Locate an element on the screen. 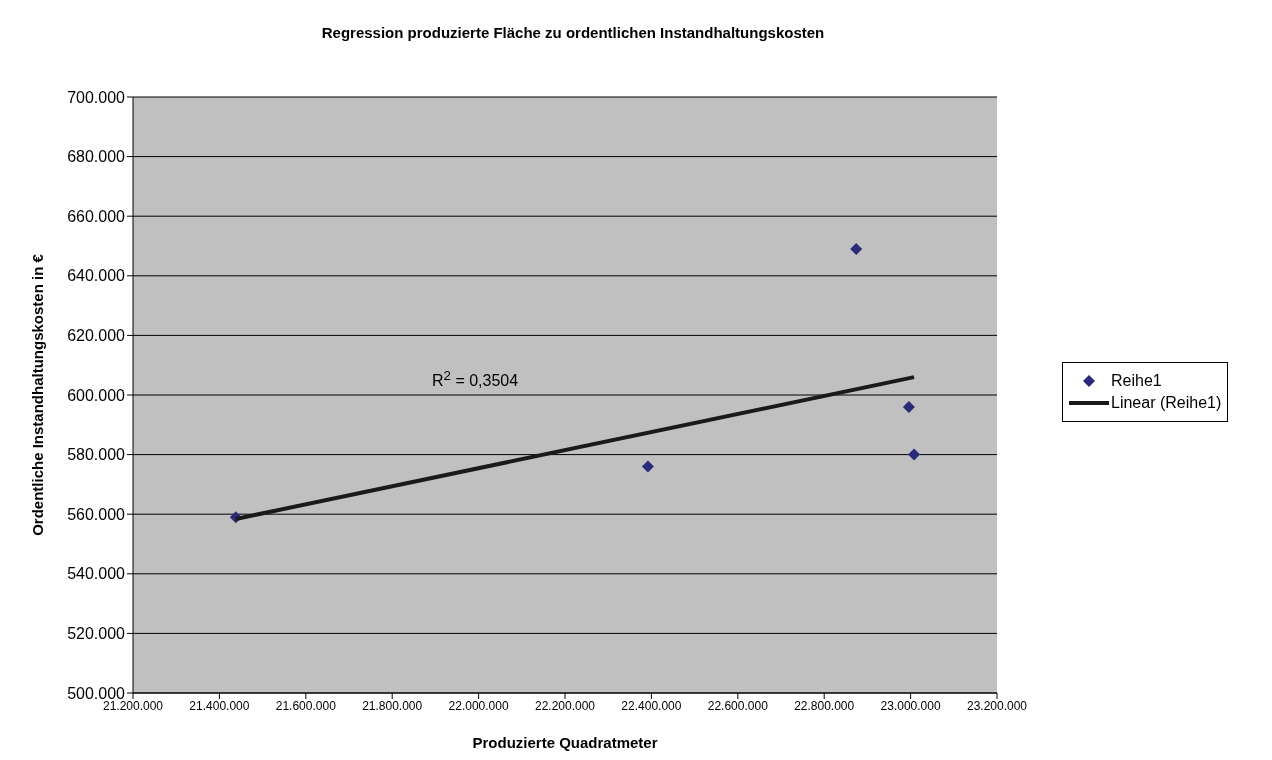  y-tick-label: 620.000 is located at coordinates (96, 336).